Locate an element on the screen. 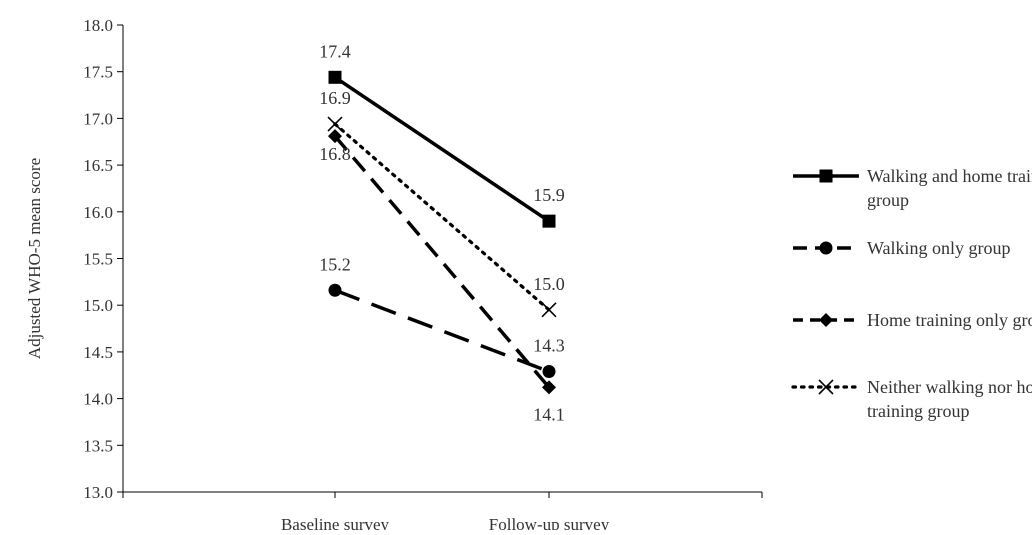 The image size is (1032, 535). data-label: 16.8 is located at coordinates (335, 154).